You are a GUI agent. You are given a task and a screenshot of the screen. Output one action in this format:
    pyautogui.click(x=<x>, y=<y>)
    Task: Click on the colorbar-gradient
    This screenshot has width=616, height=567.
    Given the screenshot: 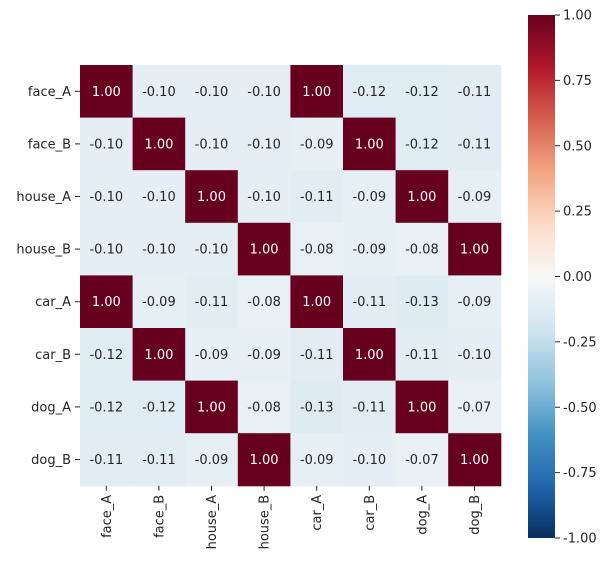 What is the action you would take?
    pyautogui.click(x=541, y=276)
    